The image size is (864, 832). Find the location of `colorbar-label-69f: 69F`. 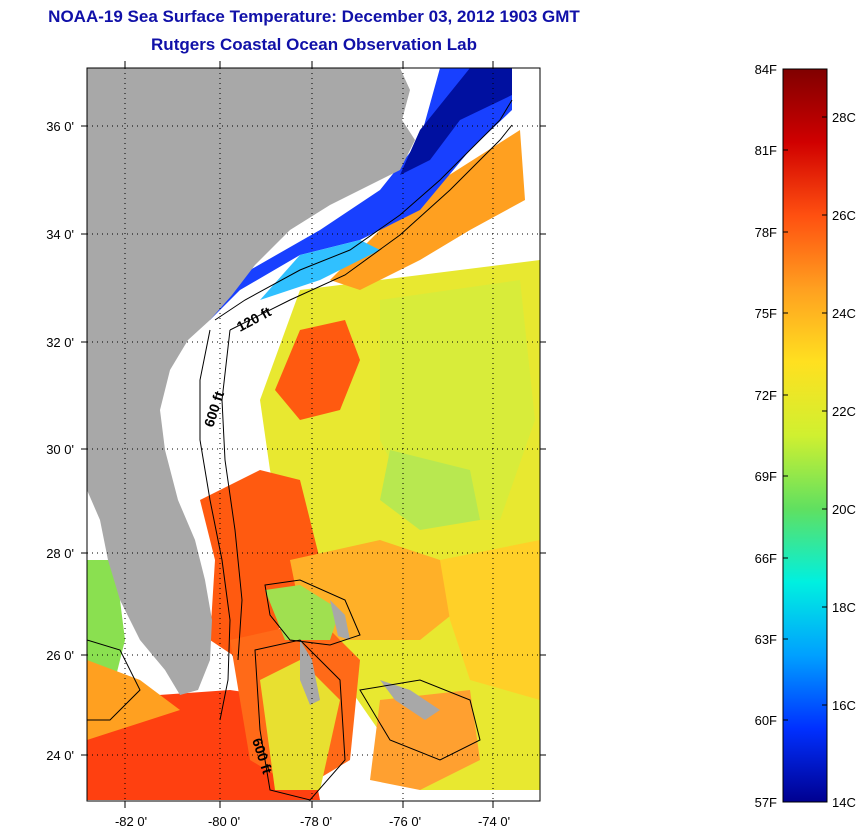

colorbar-label-69f: 69F is located at coordinates (766, 476).